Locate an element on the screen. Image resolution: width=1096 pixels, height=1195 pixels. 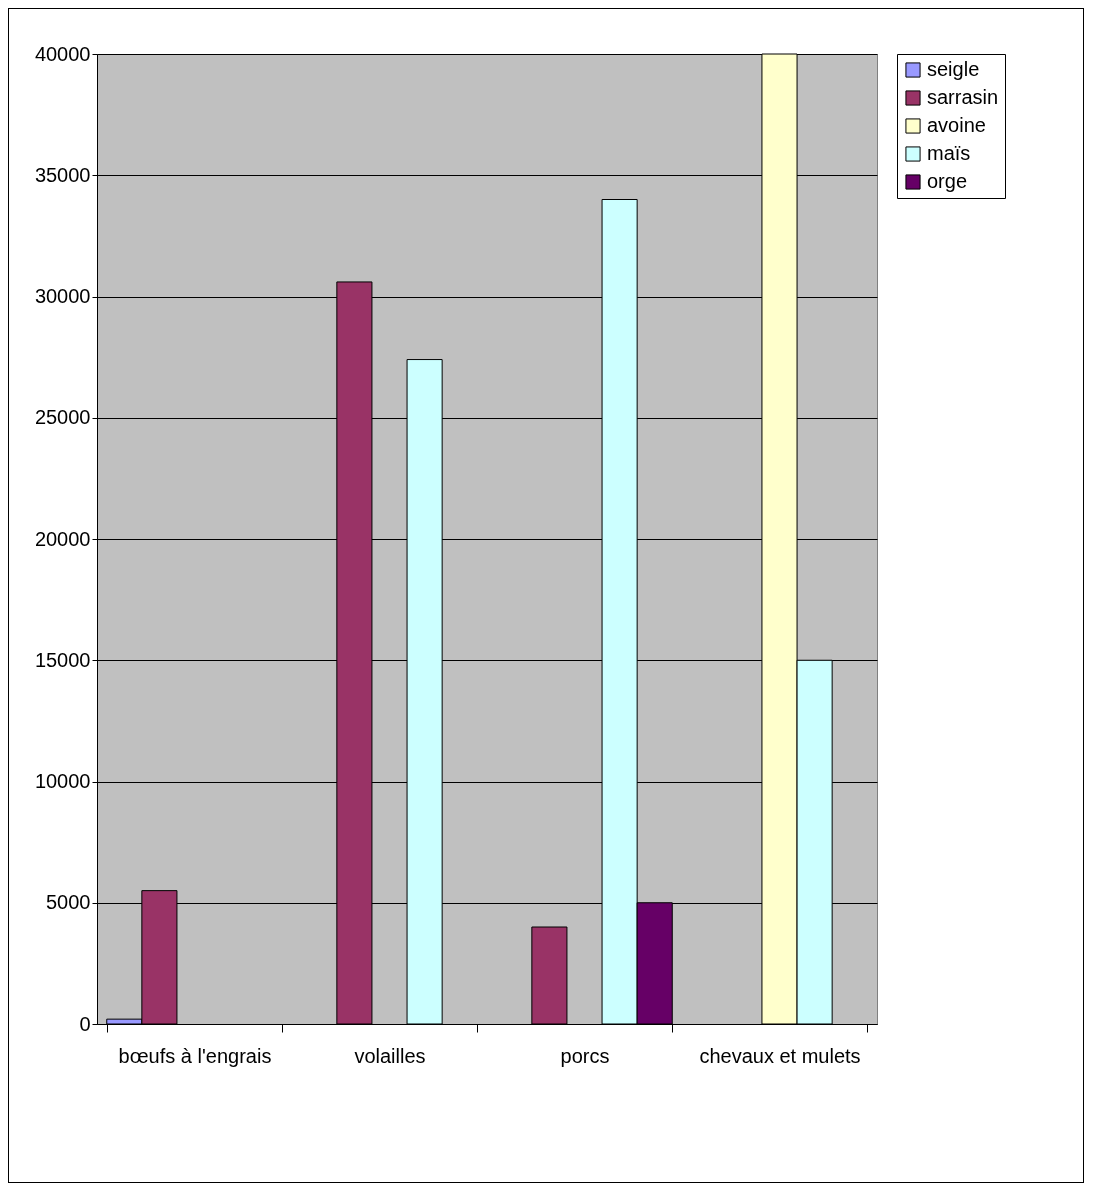
x-tick-label: porcs is located at coordinates (585, 1055).